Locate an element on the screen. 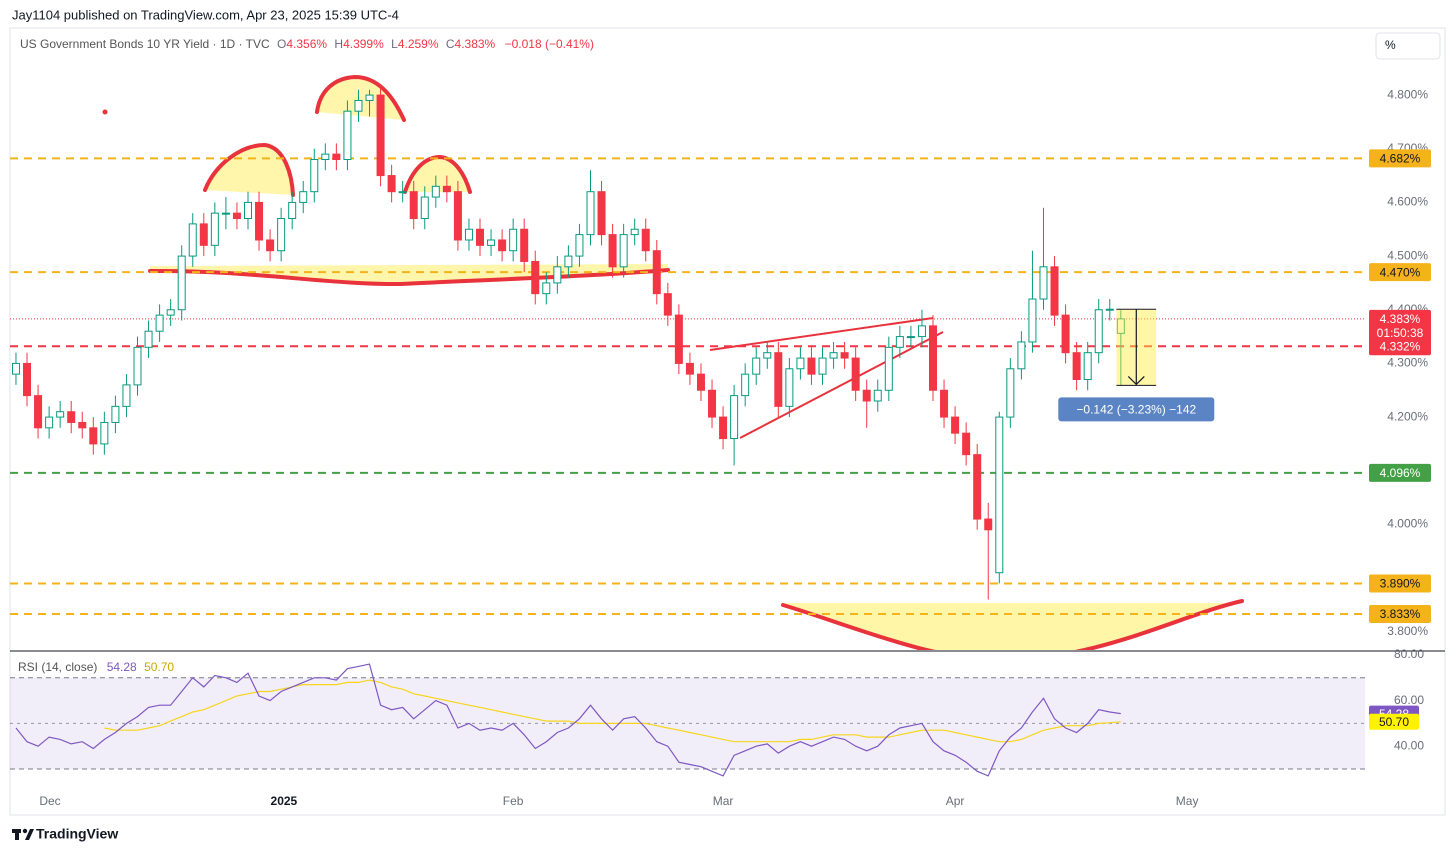 The width and height of the screenshot is (1456, 853). highlight is located at coordinates (249, 170).